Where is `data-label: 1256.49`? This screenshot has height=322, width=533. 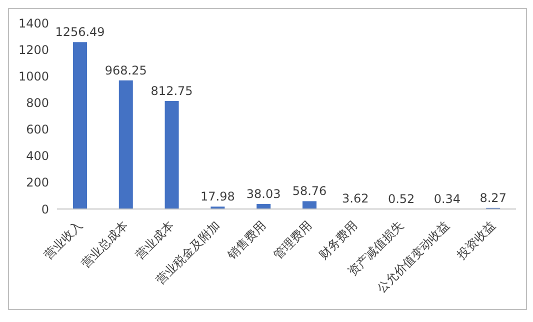 data-label: 1256.49 is located at coordinates (80, 32).